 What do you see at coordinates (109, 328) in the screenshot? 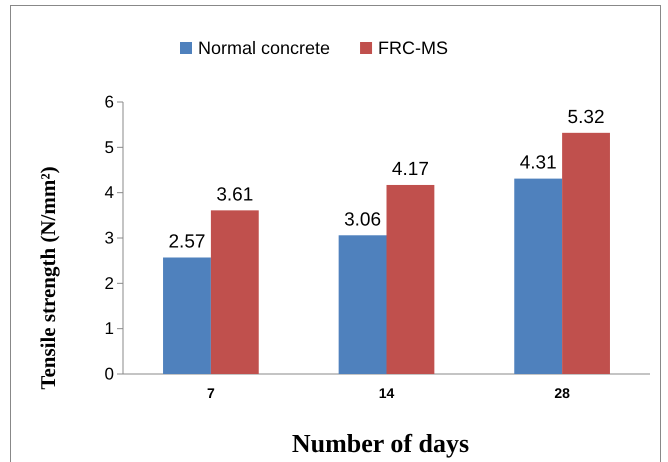
I see `y-tick-label: 1` at bounding box center [109, 328].